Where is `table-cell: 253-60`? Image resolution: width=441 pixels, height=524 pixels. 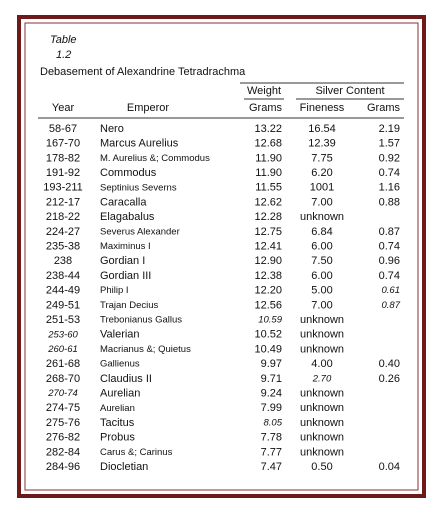
table-cell: 253-60 is located at coordinates (62, 334).